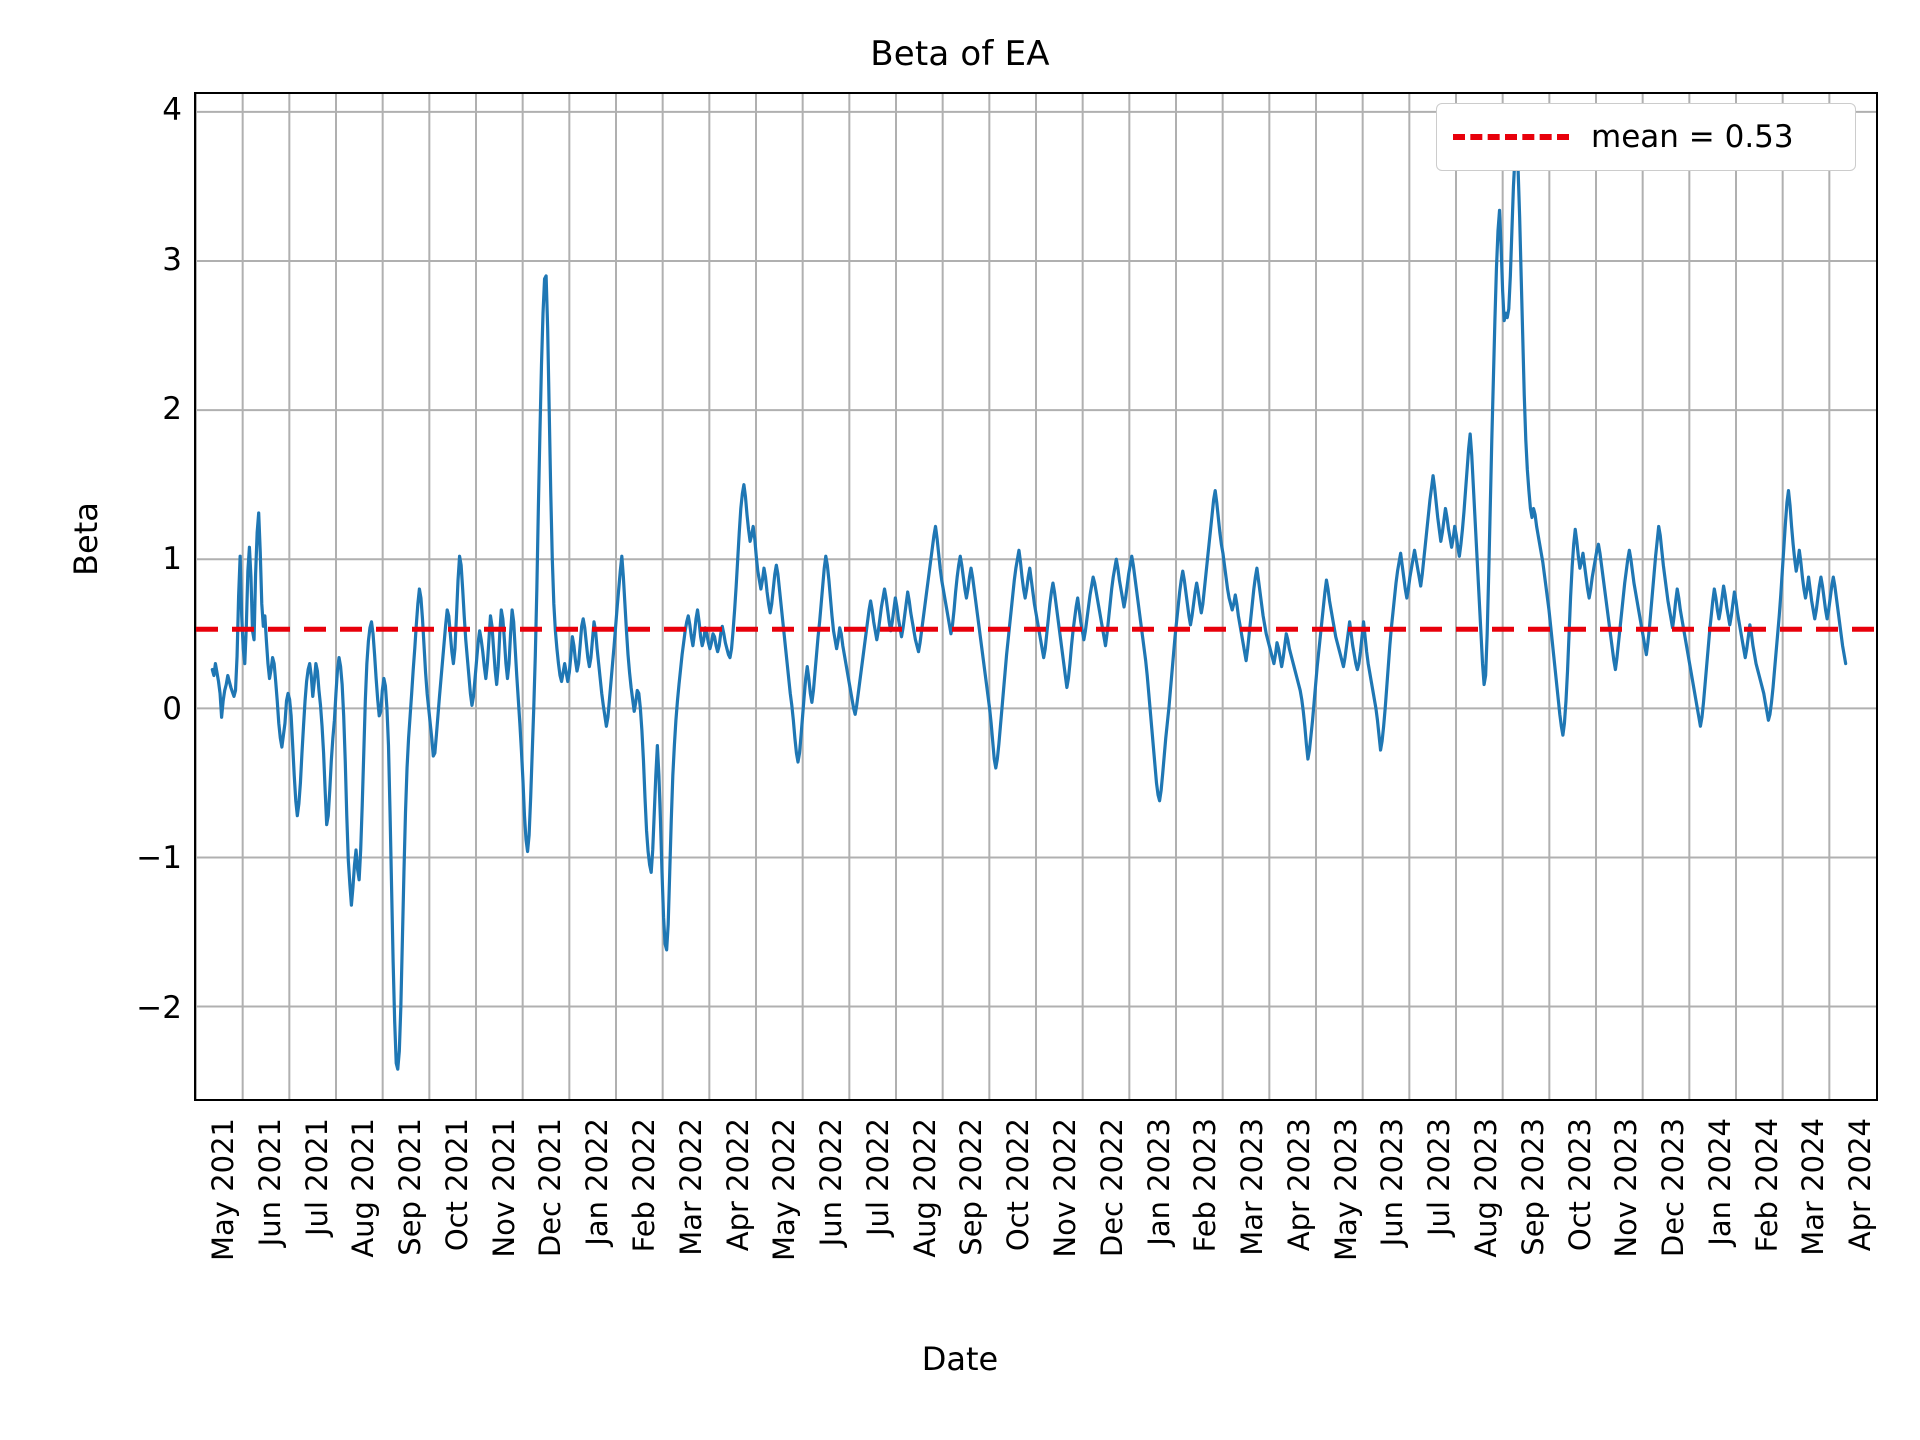 The width and height of the screenshot is (1920, 1440). What do you see at coordinates (597, 1182) in the screenshot?
I see `x-tick-label: Jan 2022` at bounding box center [597, 1182].